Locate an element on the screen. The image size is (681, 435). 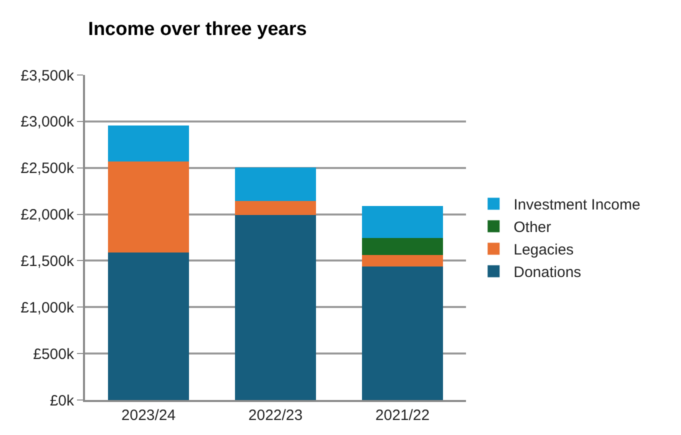
legend-label: Other is located at coordinates (533, 227).